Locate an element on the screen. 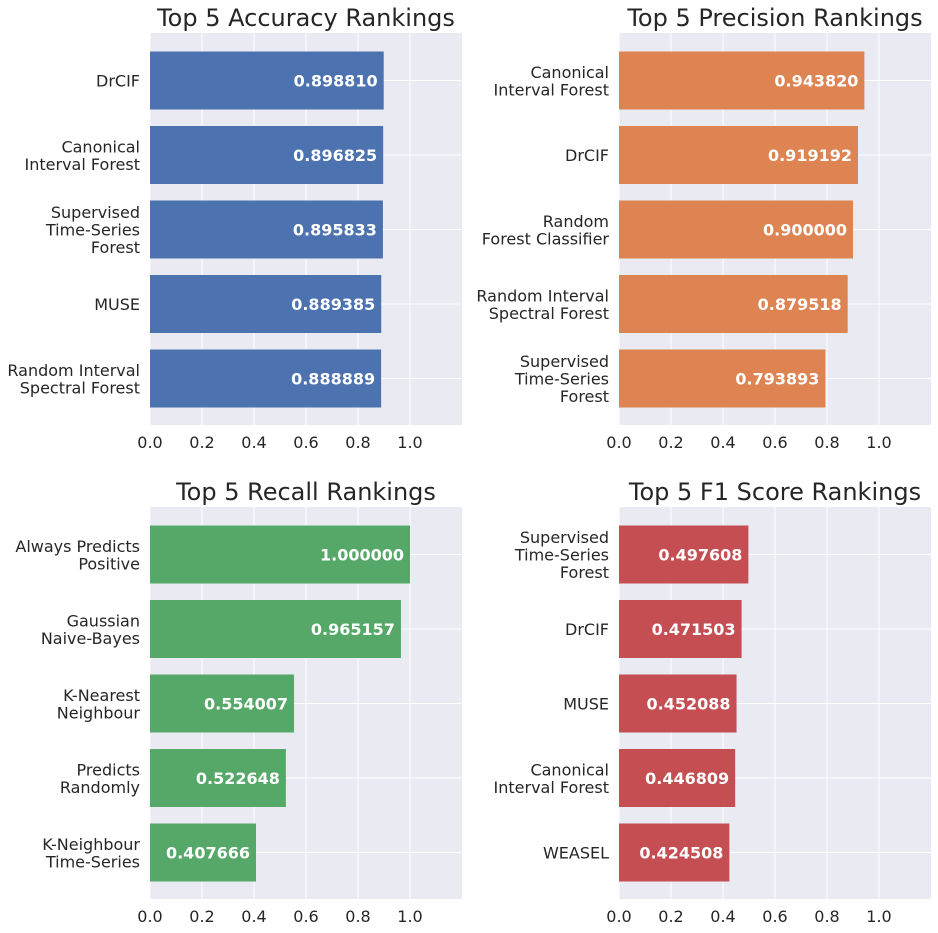 The height and width of the screenshot is (933, 938). bar-value-label: 1.000000 is located at coordinates (362, 555).